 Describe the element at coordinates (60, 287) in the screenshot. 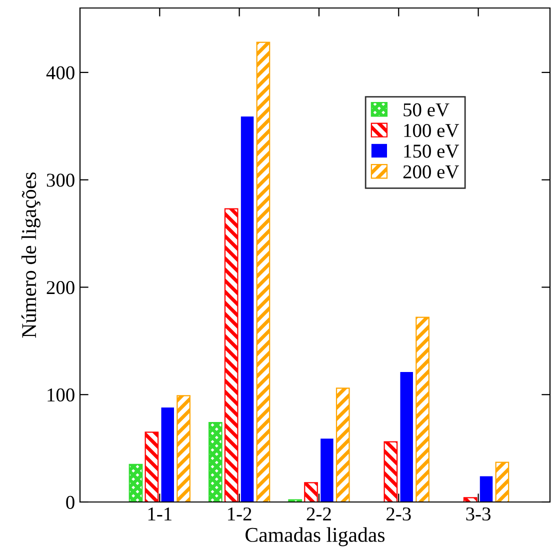

I see `y-tick-label: 200` at that location.